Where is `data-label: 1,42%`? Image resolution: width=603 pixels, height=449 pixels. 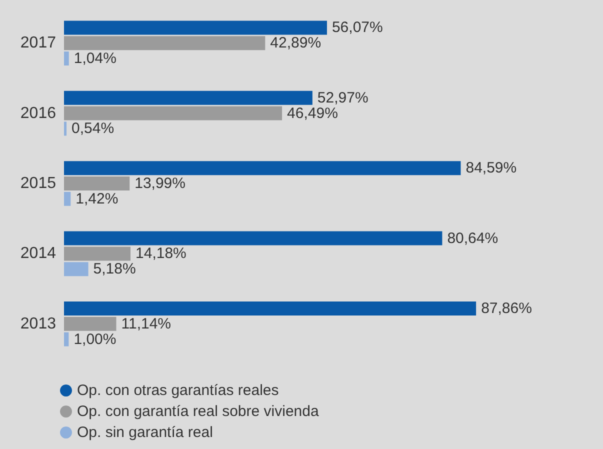
data-label: 1,42% is located at coordinates (97, 199).